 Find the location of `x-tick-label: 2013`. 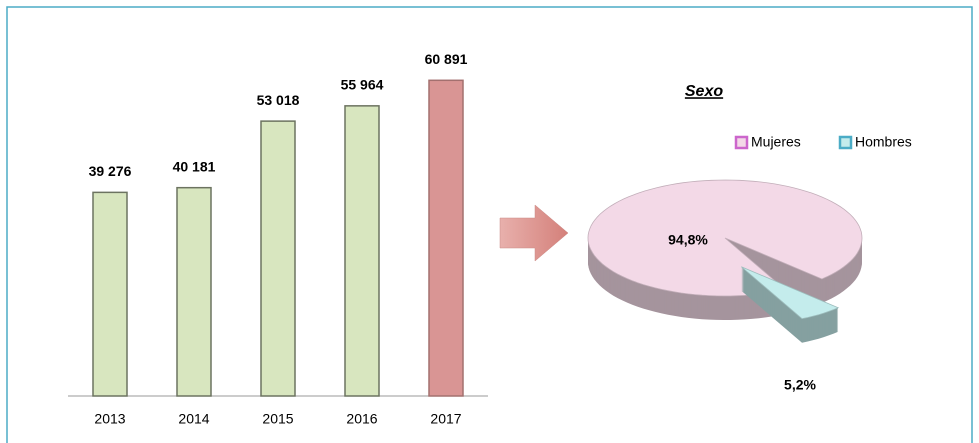

x-tick-label: 2013 is located at coordinates (109, 419).